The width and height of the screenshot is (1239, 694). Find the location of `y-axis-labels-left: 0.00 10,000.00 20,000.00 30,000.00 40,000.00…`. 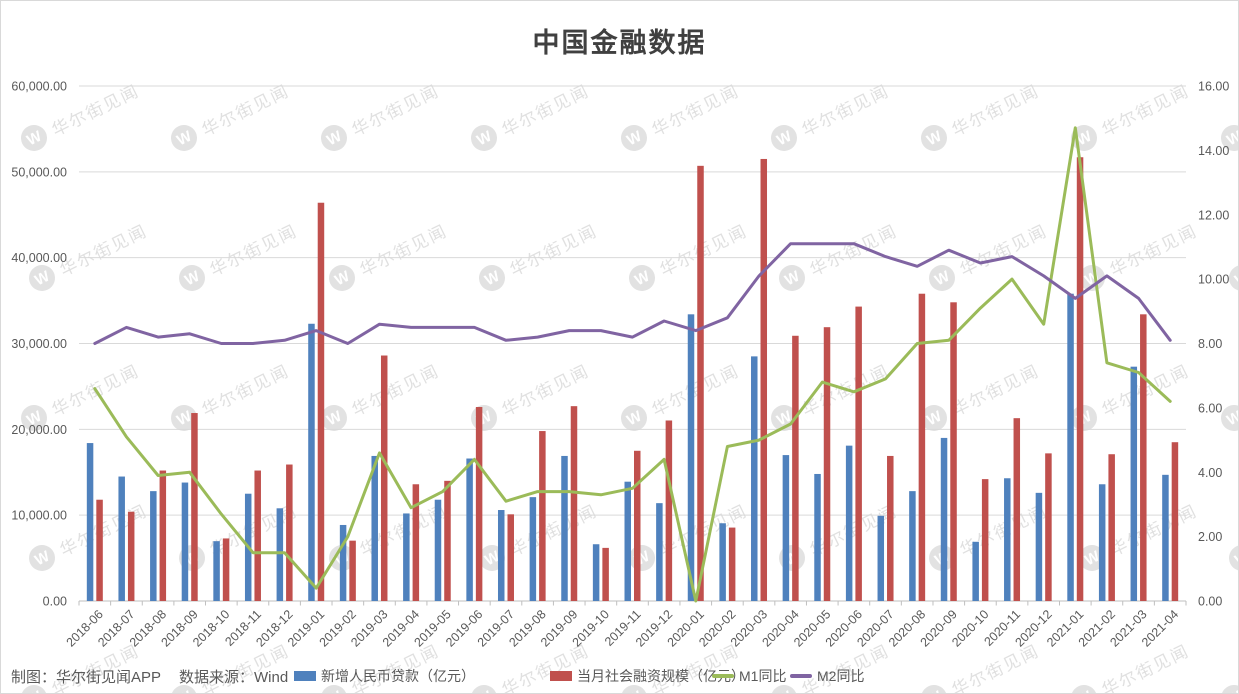

y-axis-labels-left: 0.00 10,000.00 20,000.00 30,000.00 40,000.00… is located at coordinates (39, 344).